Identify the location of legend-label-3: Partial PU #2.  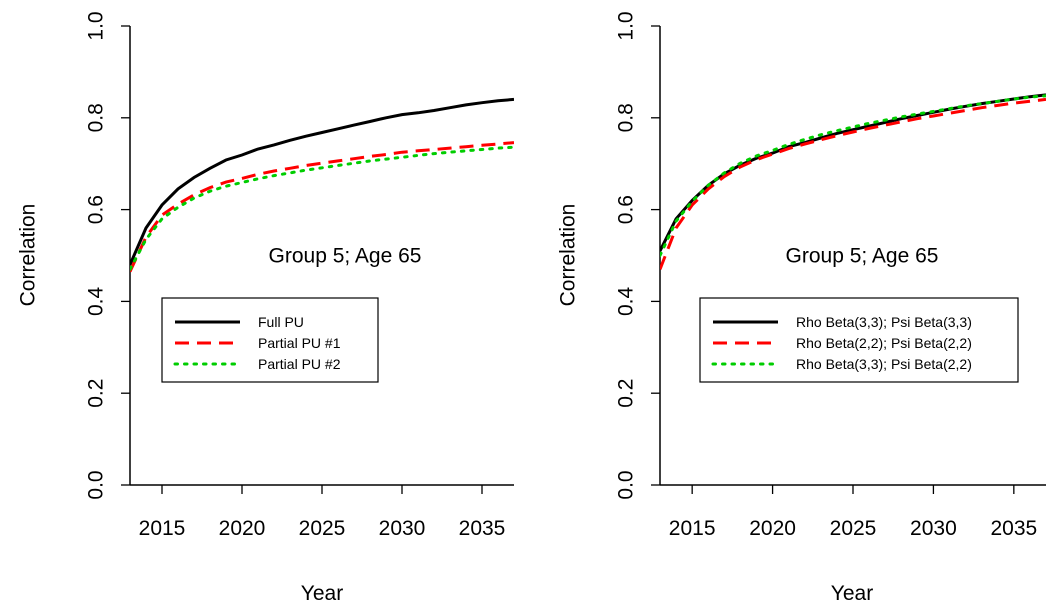
(299, 364).